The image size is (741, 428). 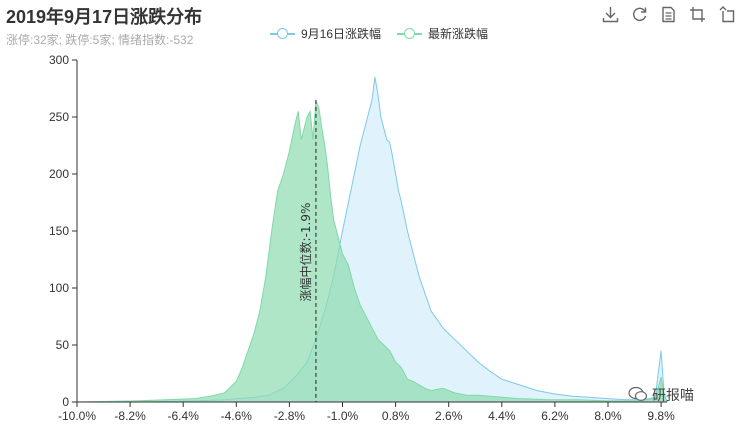 I want to click on chart-title: 2019年9月17日涨跌分布, so click(x=104, y=17).